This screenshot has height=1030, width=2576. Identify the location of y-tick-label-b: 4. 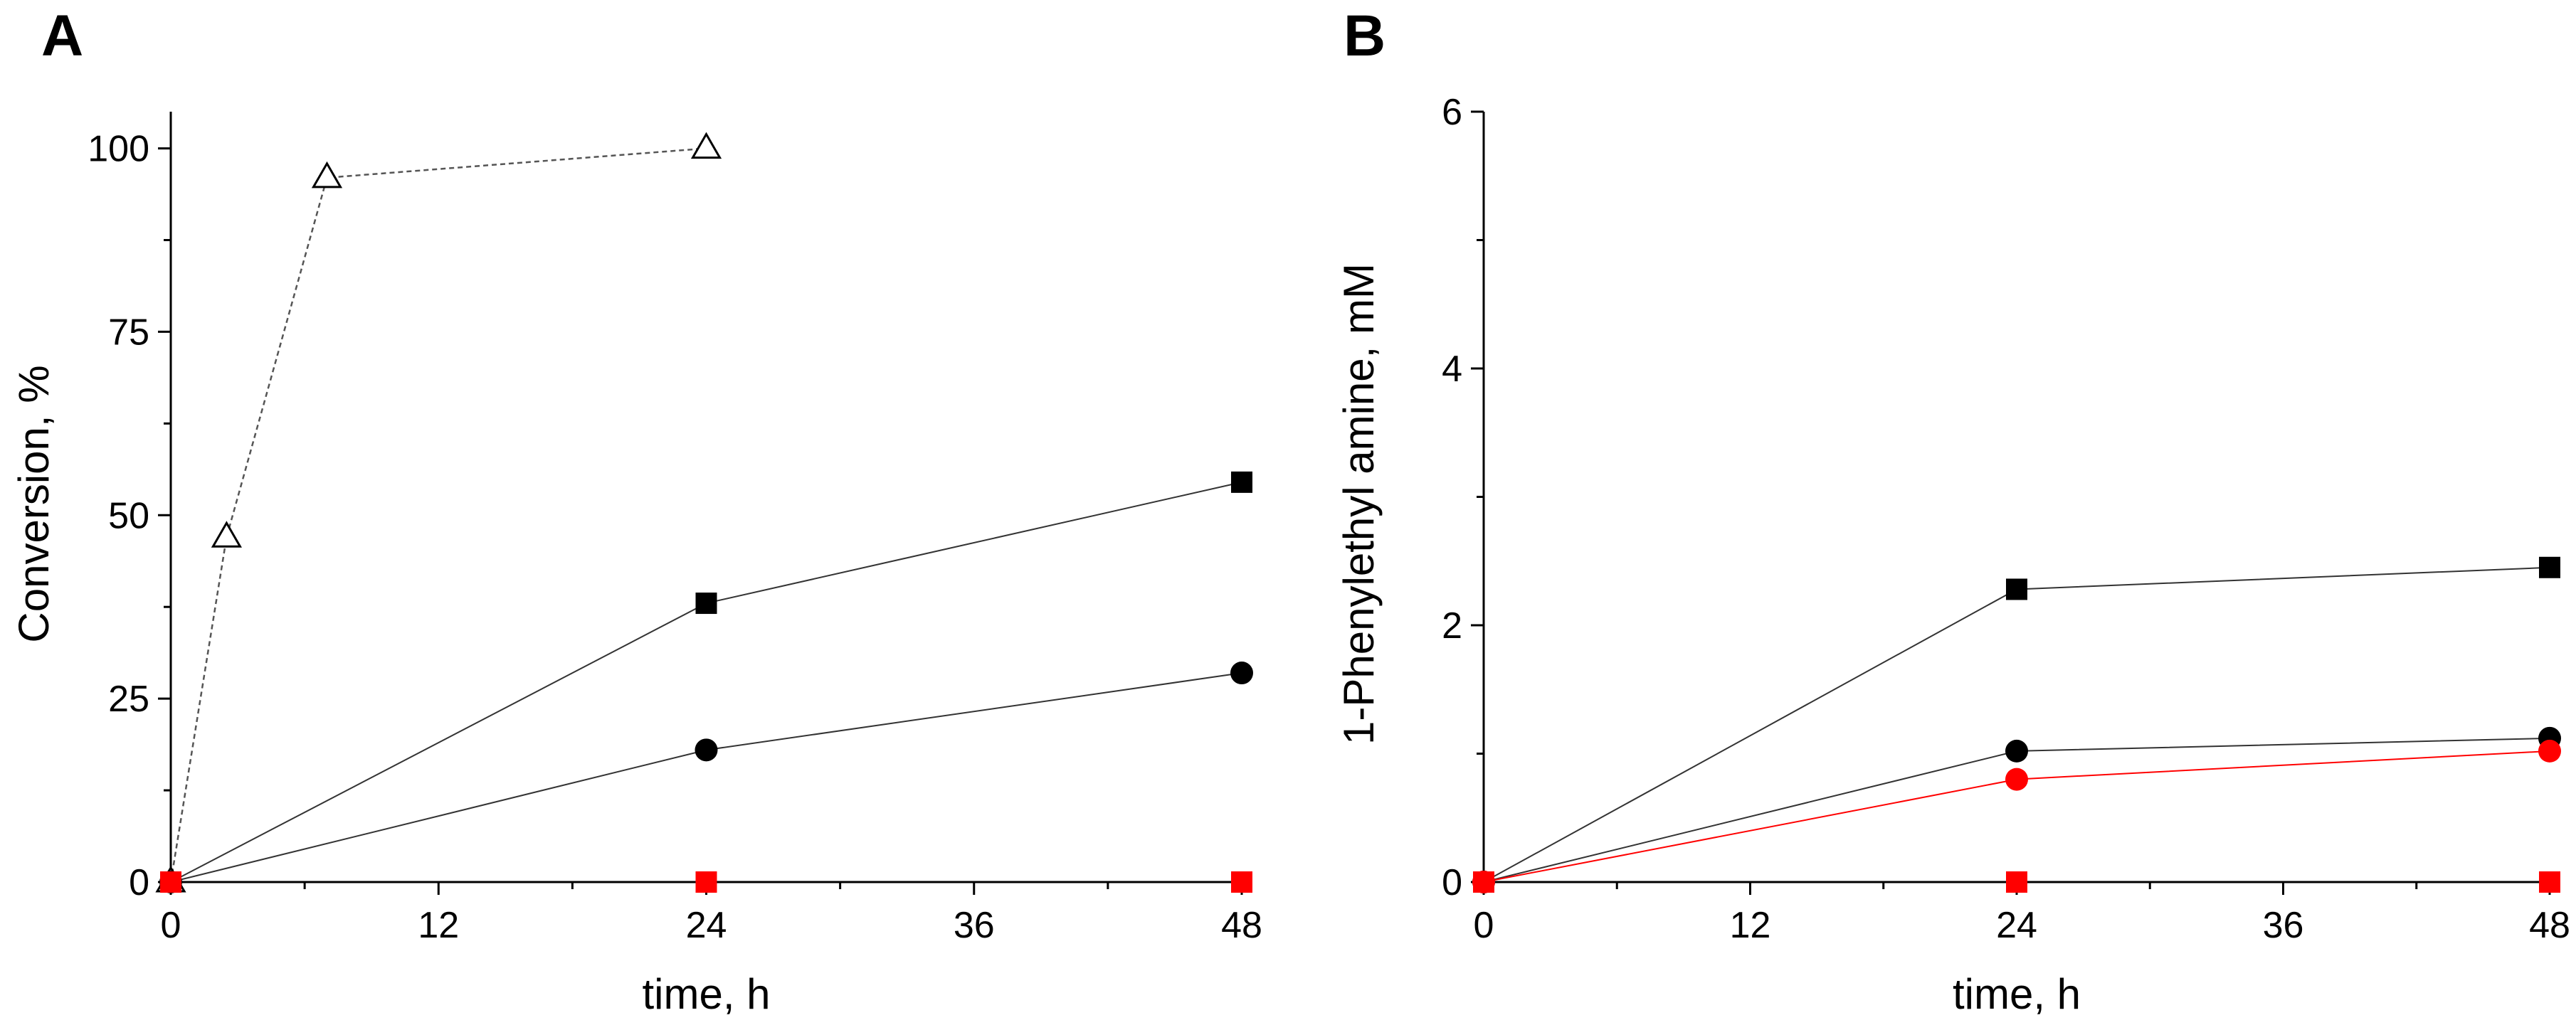
(1452, 369).